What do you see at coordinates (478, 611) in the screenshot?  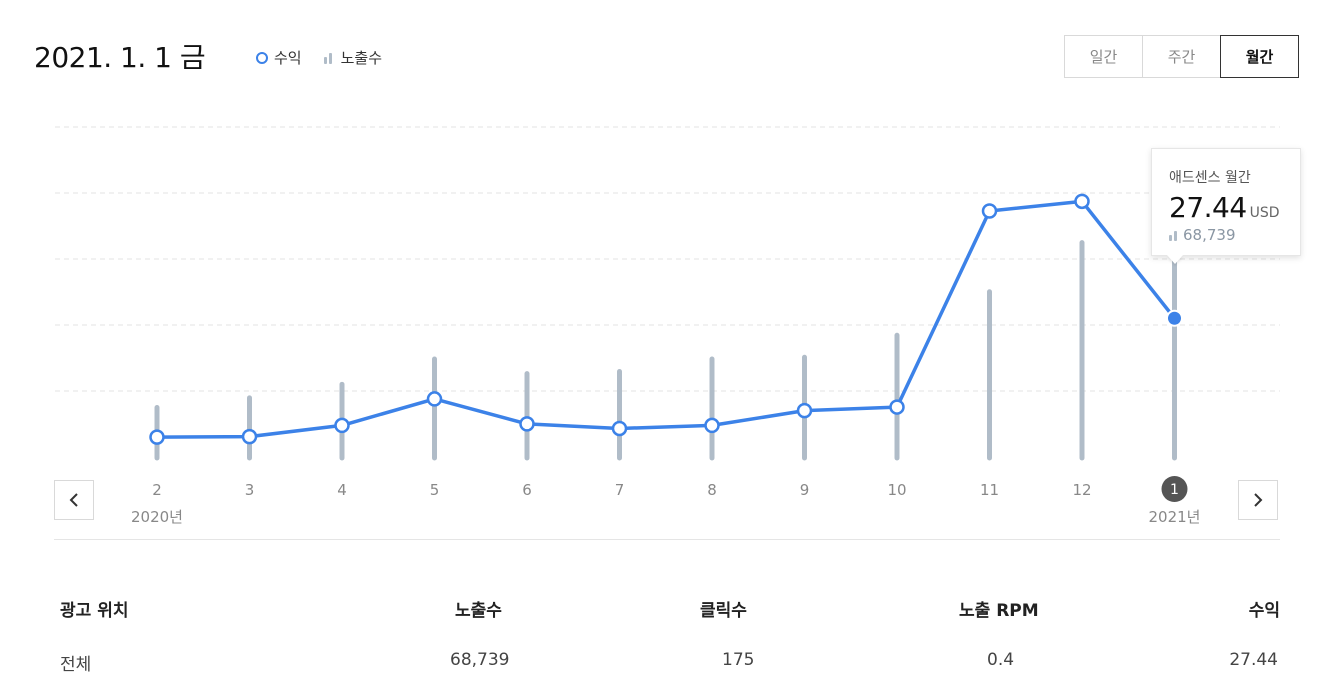 I see `col-header-impressions: 노출수` at bounding box center [478, 611].